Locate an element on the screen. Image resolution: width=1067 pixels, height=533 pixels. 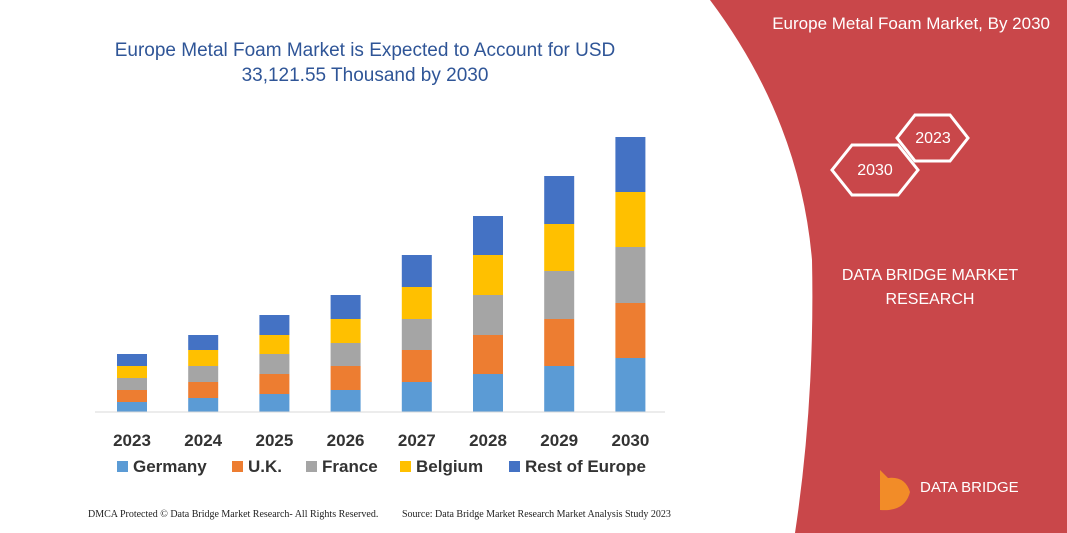
legend-label: U.K. is located at coordinates (265, 466).